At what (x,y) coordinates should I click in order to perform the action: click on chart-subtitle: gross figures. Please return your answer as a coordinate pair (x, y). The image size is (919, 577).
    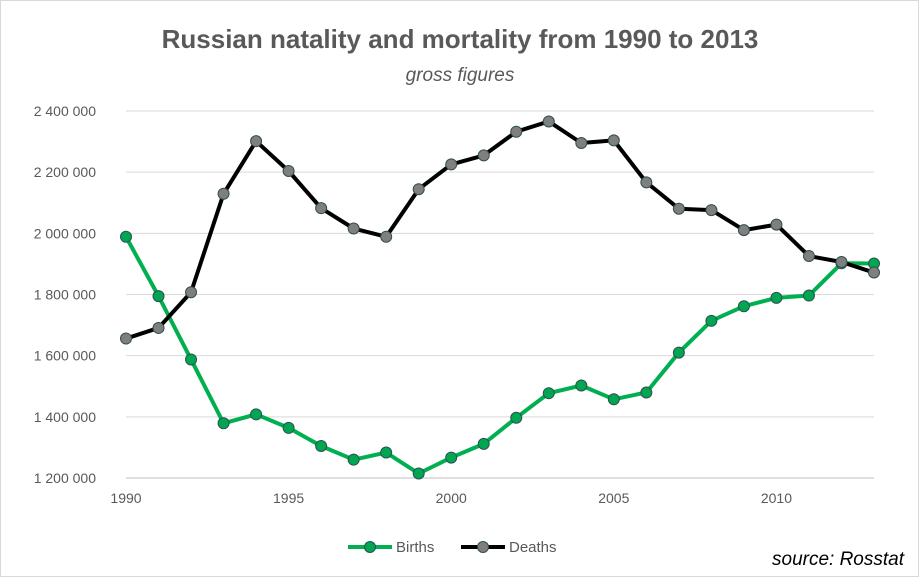
    Looking at the image, I should click on (460, 75).